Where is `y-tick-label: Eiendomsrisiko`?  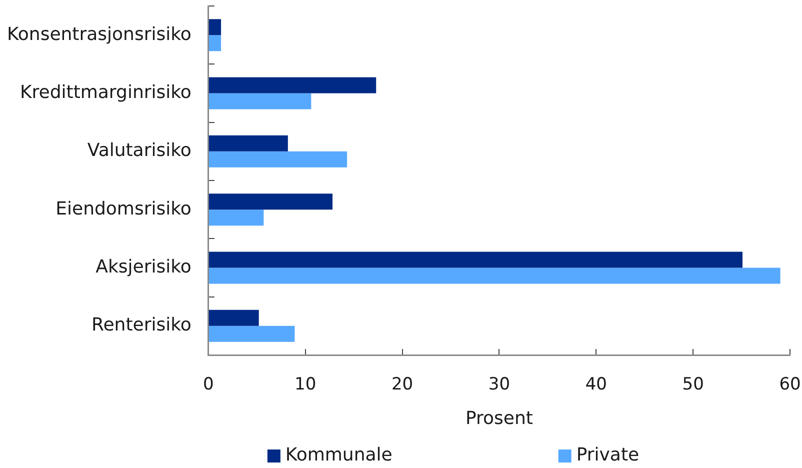
y-tick-label: Eiendomsrisiko is located at coordinates (124, 209).